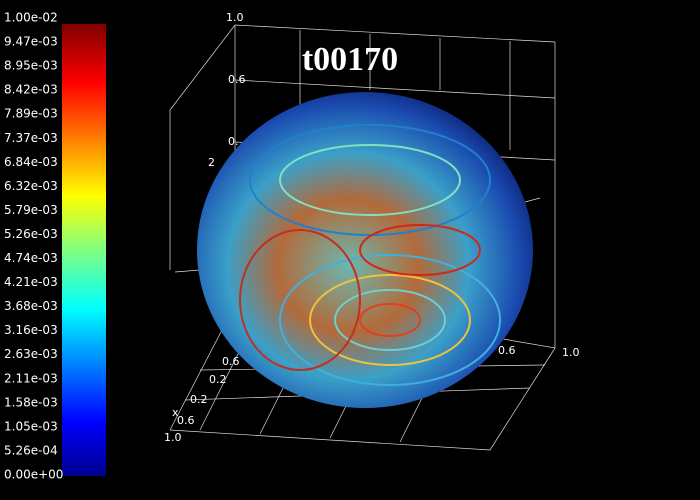  Describe the element at coordinates (31, 426) in the screenshot. I see `colorbar-label: 1.05e-03` at that location.